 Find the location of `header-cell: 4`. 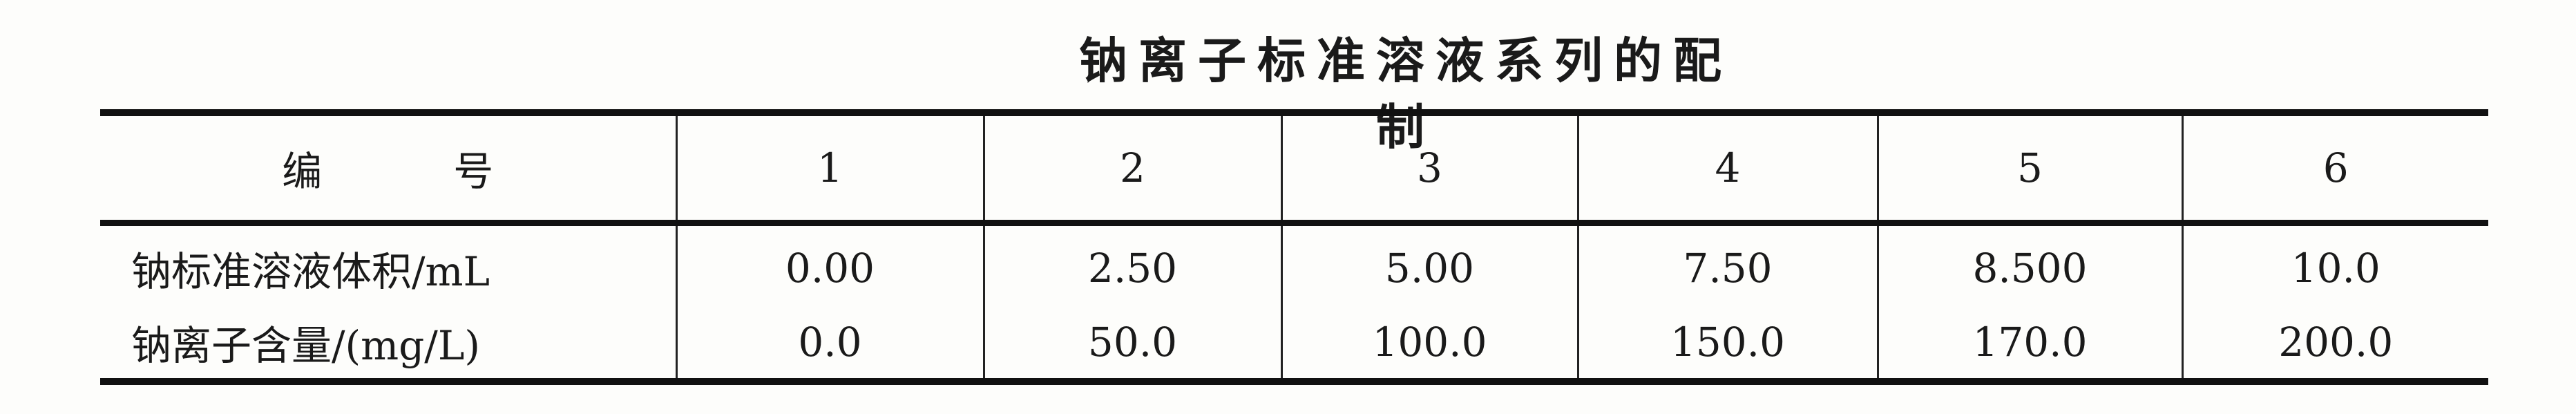

header-cell: 4 is located at coordinates (1727, 167).